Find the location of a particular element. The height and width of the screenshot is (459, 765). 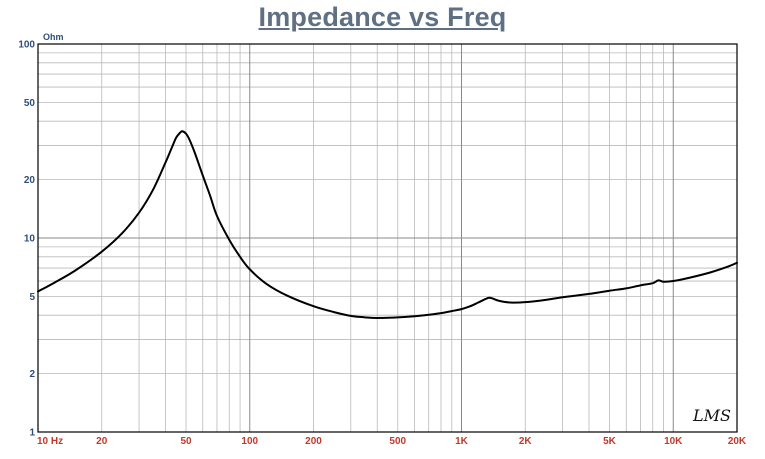

y-tick-label: 1 is located at coordinates (32, 433).